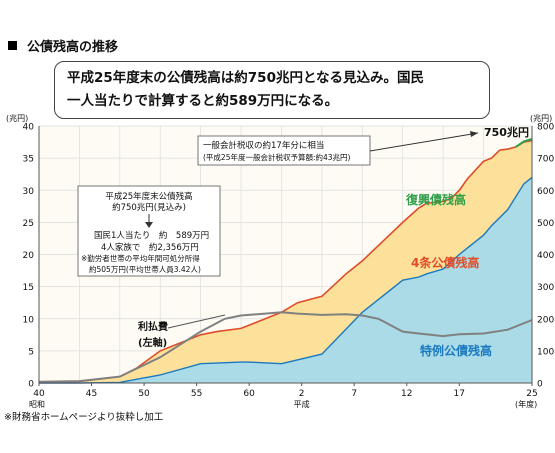 Image resolution: width=555 pixels, height=453 pixels. I want to click on x-tick-label: 45, so click(91, 394).